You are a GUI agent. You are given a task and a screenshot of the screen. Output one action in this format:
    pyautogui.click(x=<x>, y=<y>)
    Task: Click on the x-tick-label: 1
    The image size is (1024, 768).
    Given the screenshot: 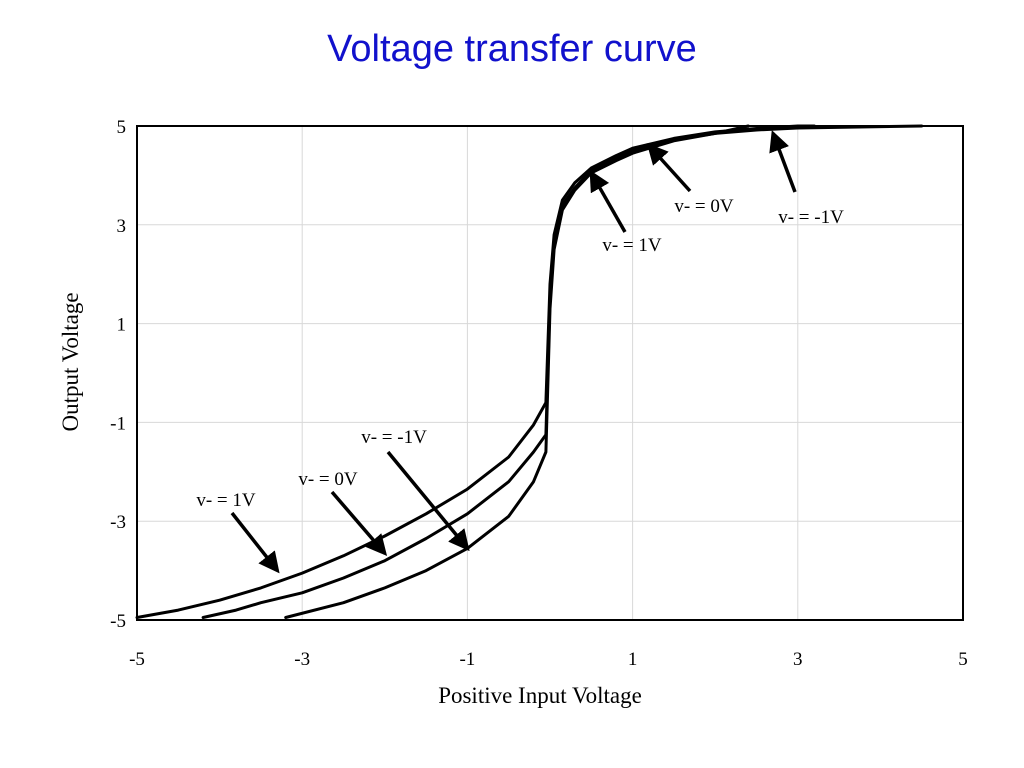 What is the action you would take?
    pyautogui.click(x=633, y=659)
    